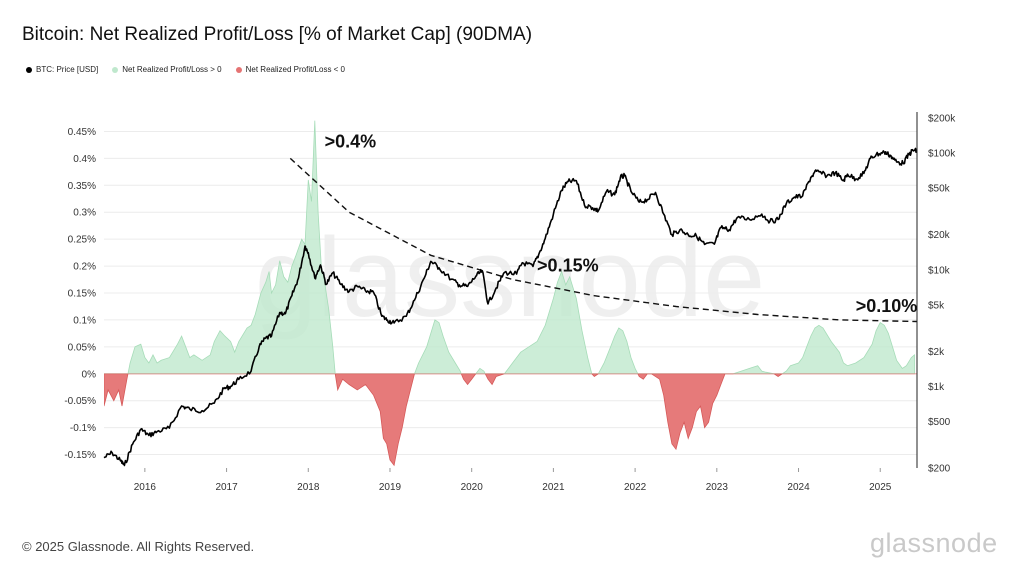  Describe the element at coordinates (82, 132) in the screenshot. I see `left-tick-label: 0.45%` at that location.